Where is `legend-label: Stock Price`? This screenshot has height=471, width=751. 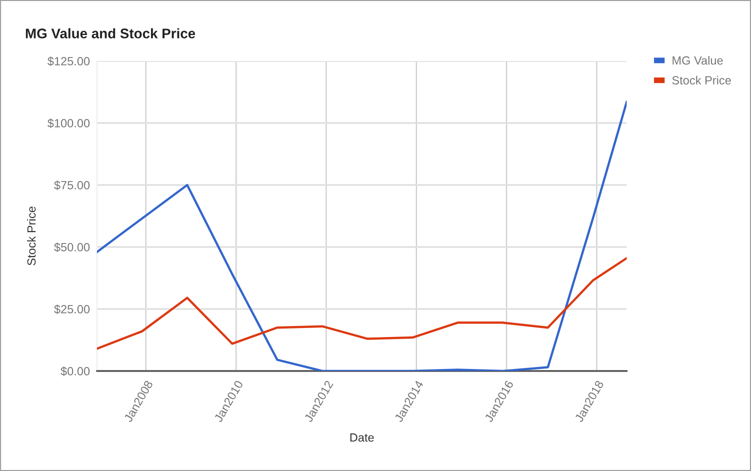
legend-label: Stock Price is located at coordinates (701, 80).